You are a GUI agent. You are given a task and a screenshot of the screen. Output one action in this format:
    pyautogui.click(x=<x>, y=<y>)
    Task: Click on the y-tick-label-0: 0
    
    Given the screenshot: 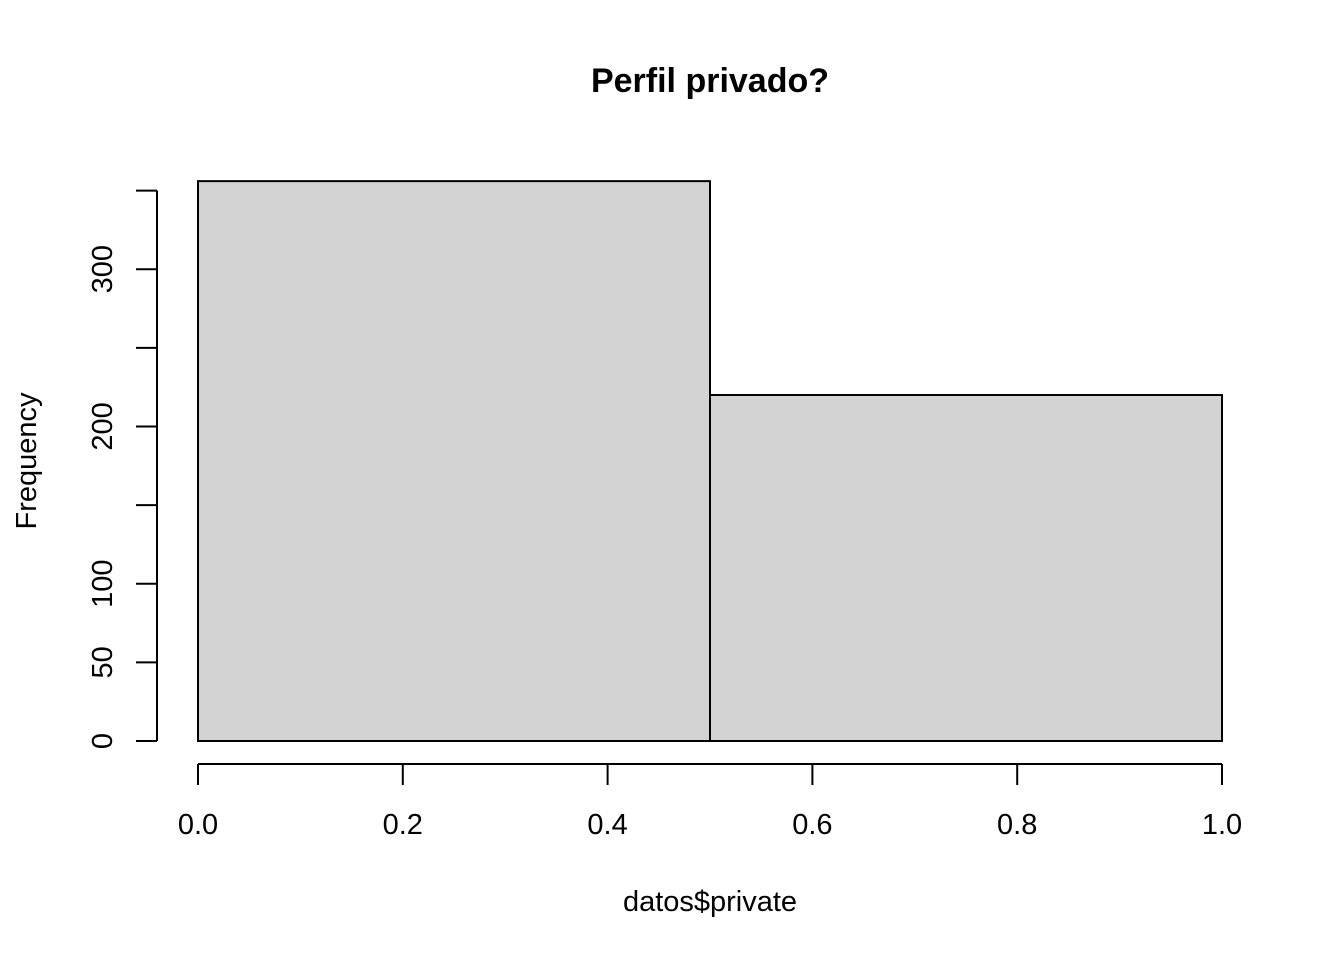 What is the action you would take?
    pyautogui.click(x=103, y=741)
    